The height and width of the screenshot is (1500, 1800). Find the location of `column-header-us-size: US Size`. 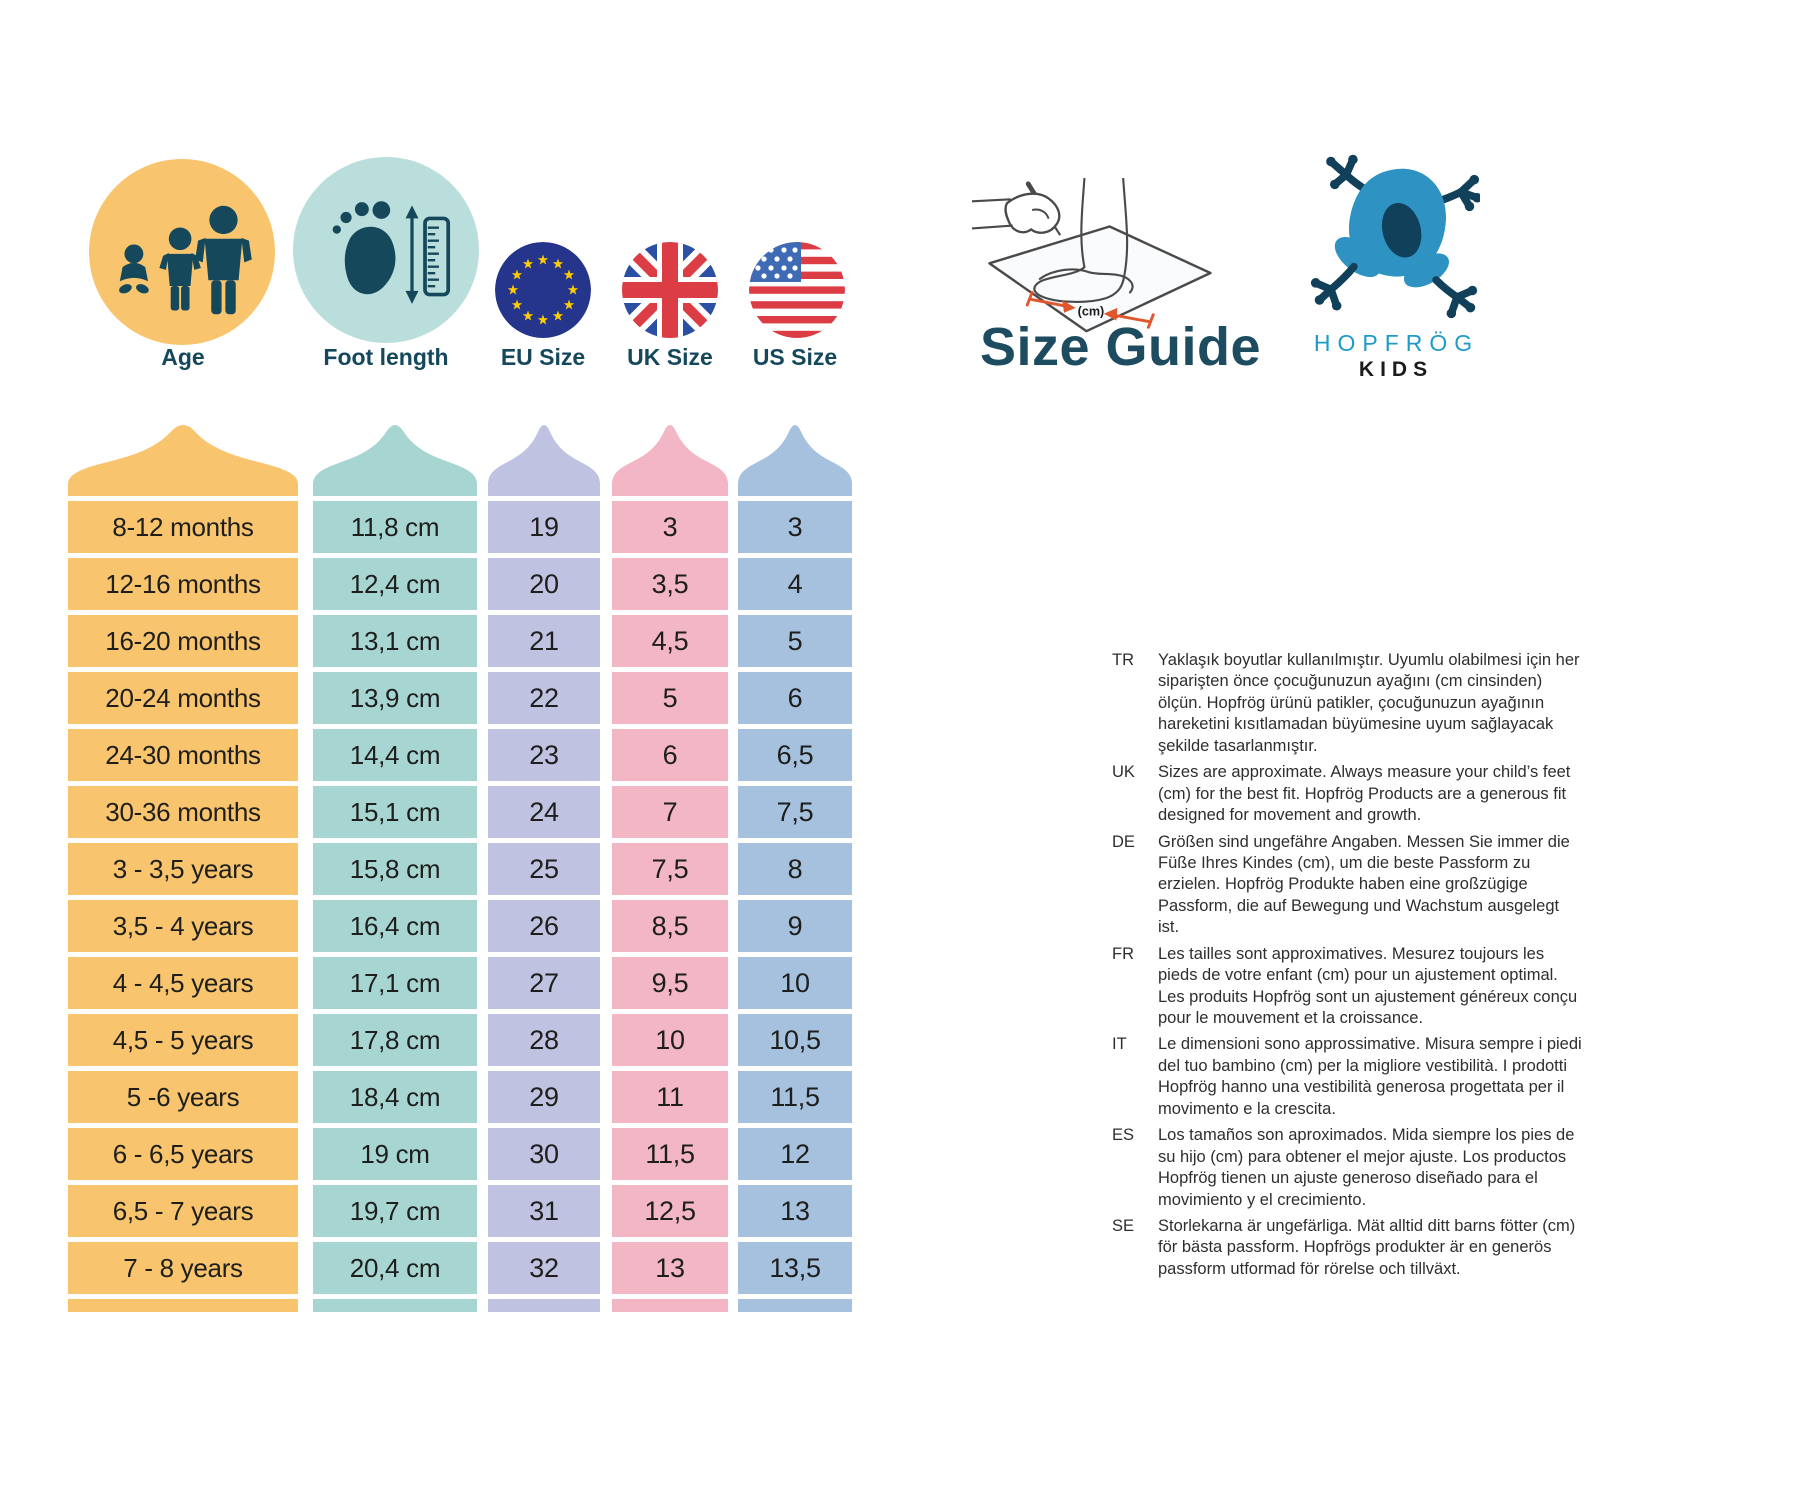

column-header-us-size: US Size is located at coordinates (795, 357).